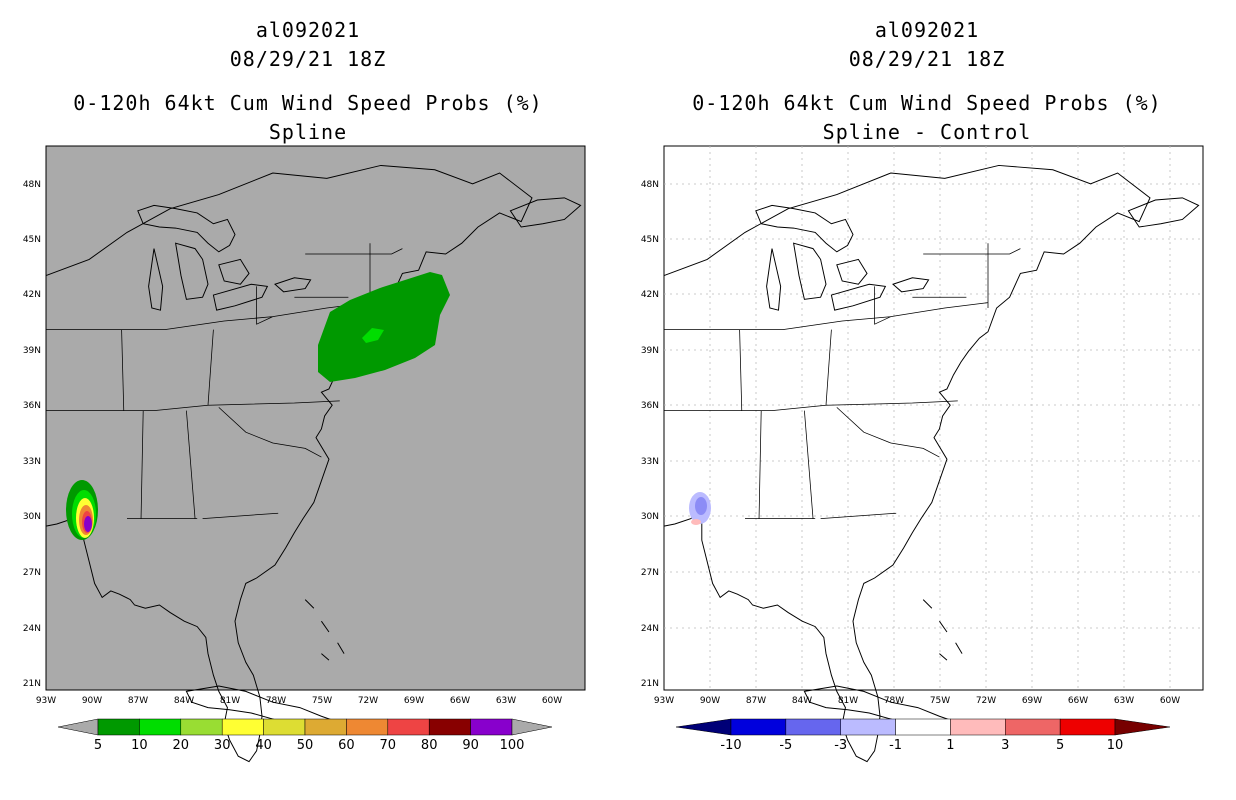 This screenshot has width=1236, height=800. I want to click on right-lat-label: 42N, so click(650, 295).